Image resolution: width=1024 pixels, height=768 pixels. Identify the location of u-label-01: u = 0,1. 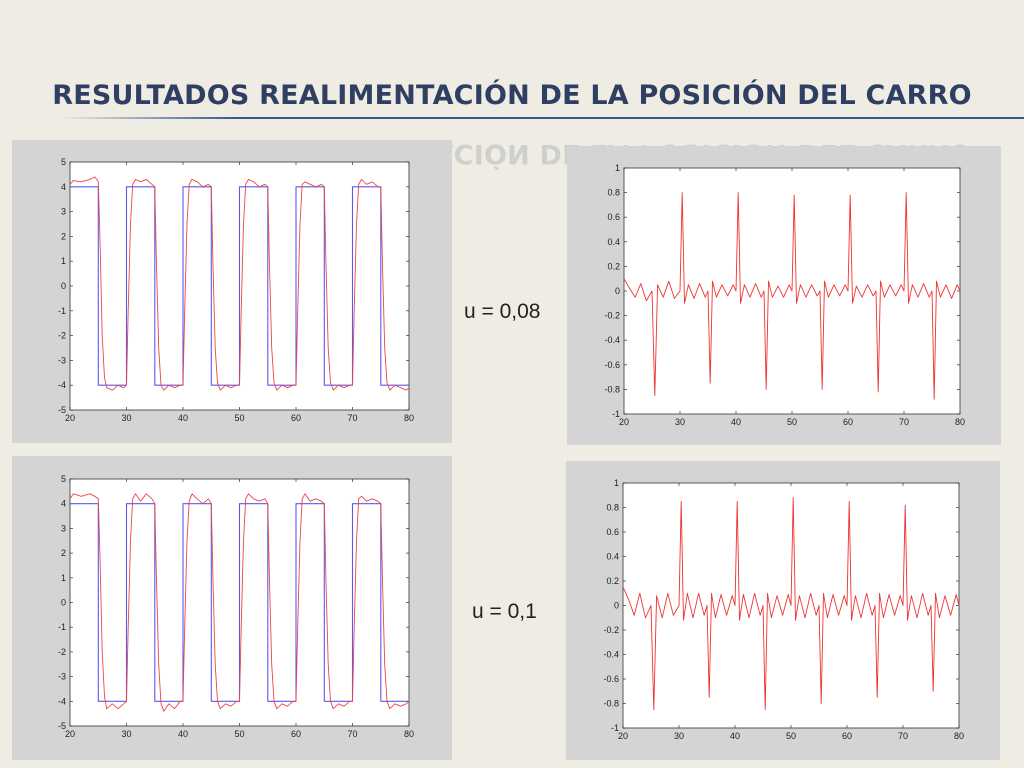
(504, 611).